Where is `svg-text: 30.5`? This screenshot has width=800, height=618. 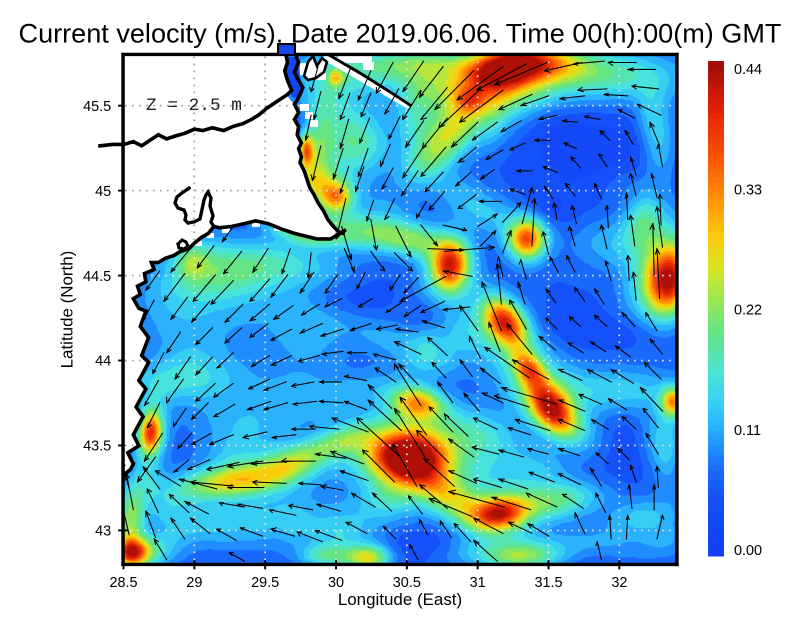 svg-text: 30.5 is located at coordinates (407, 583).